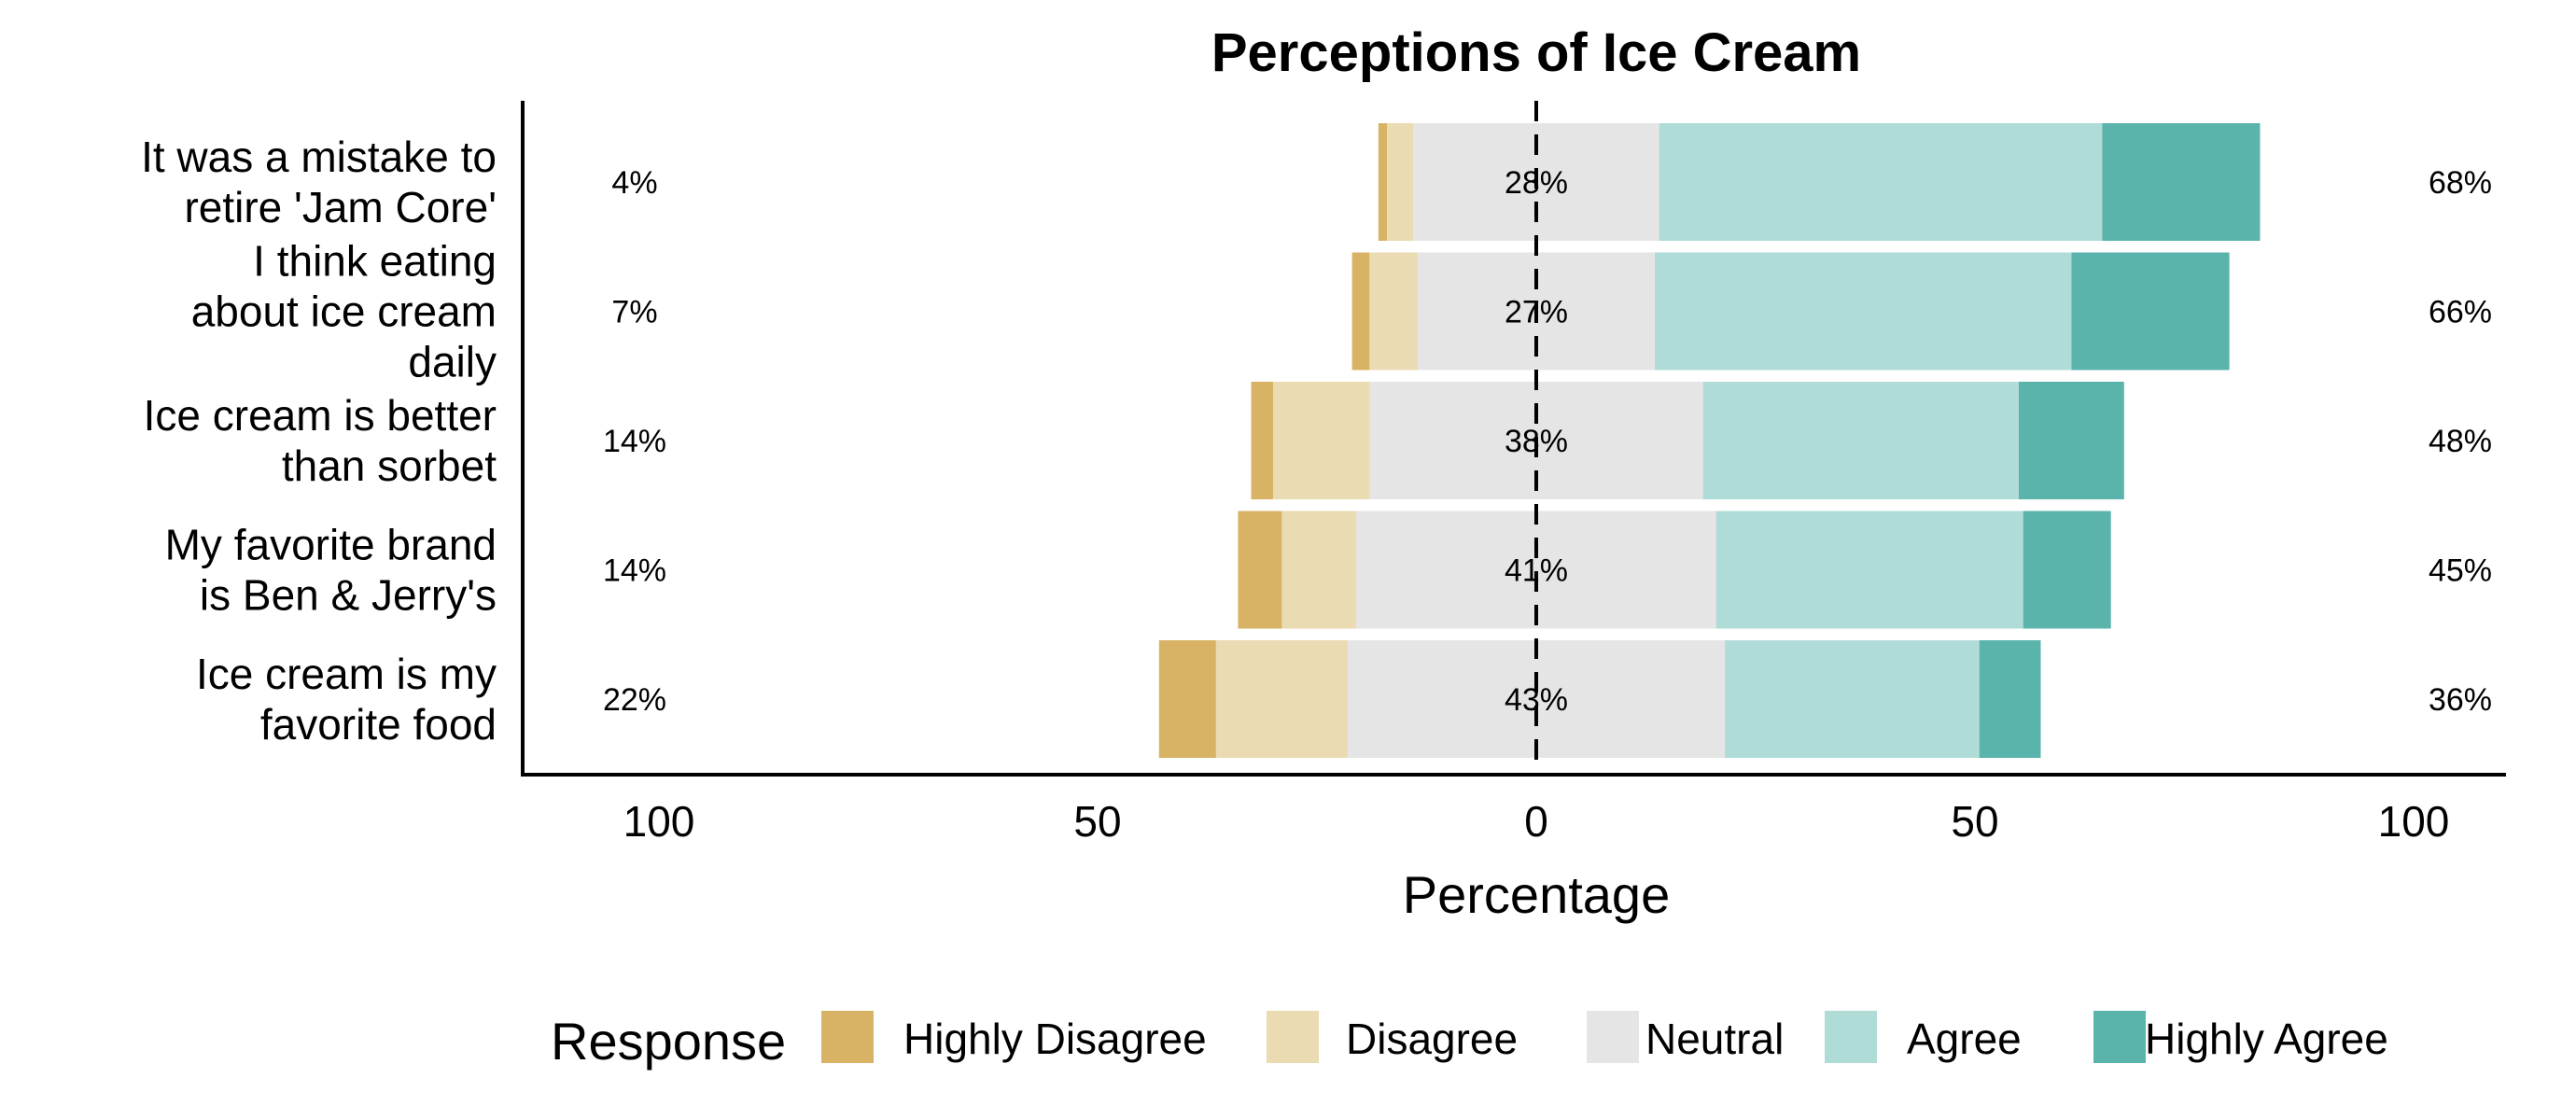  I want to click on y-category-label: is Ben & Jerry's, so click(348, 595).